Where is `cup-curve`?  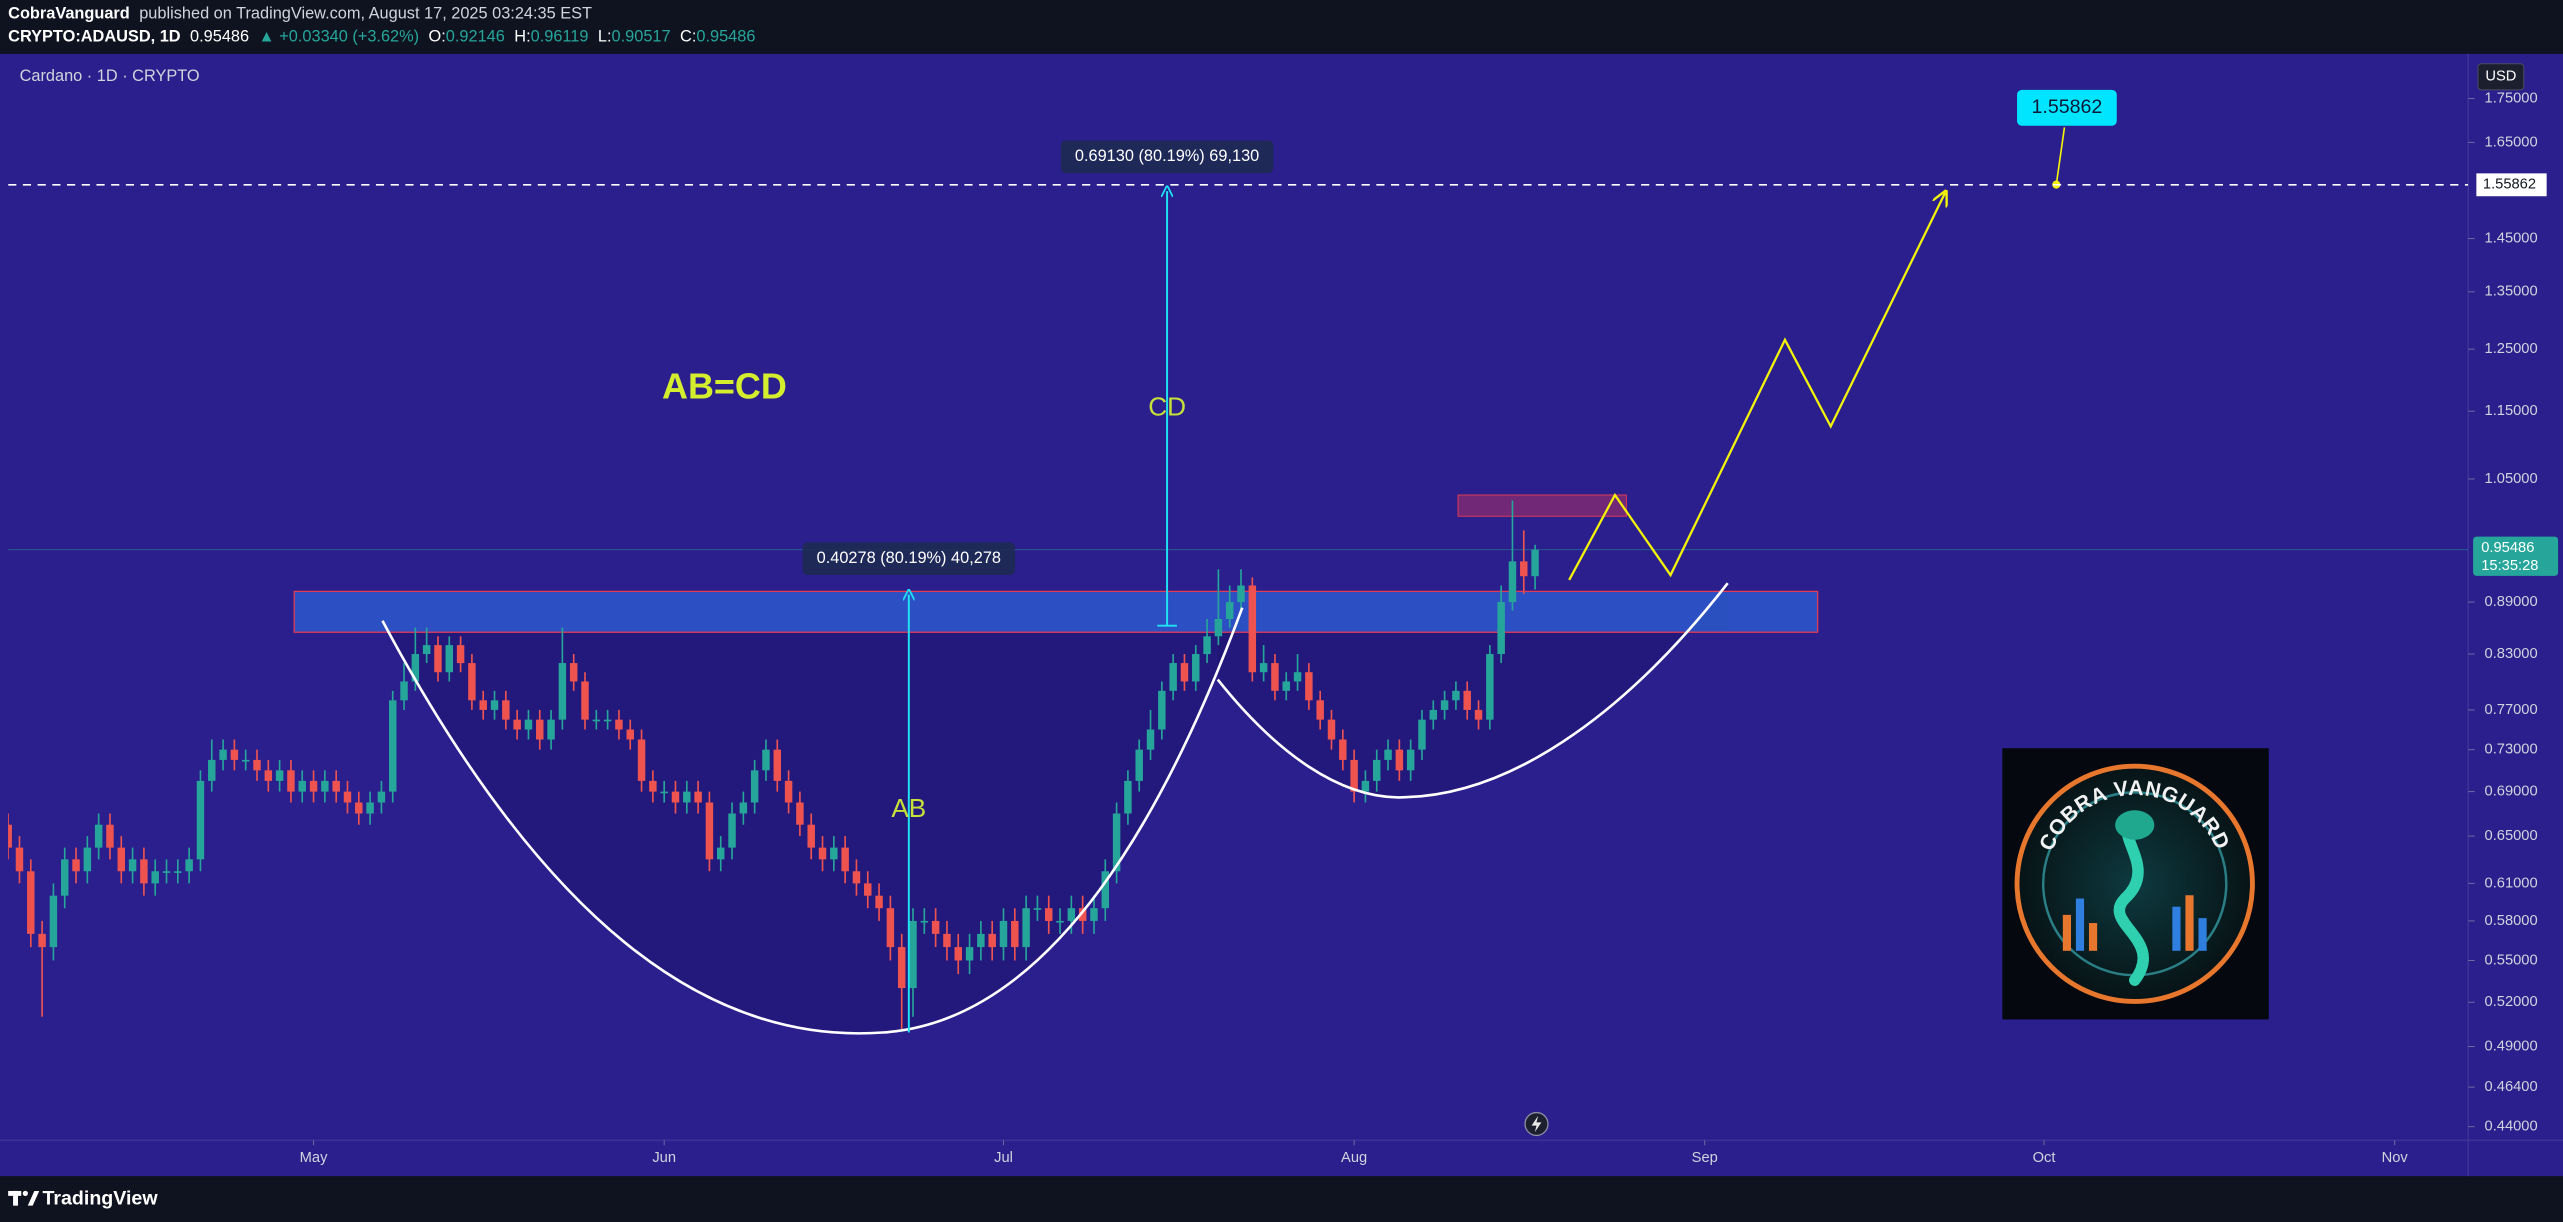
cup-curve is located at coordinates (812, 821).